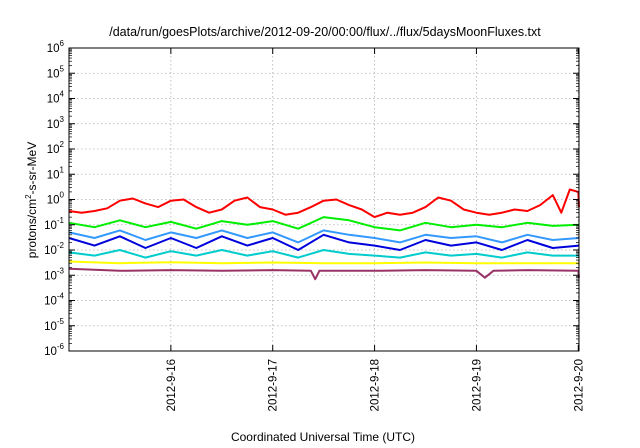 The image size is (640, 448). I want to click on y-tick-label: 10⁻⁵, so click(54, 325).